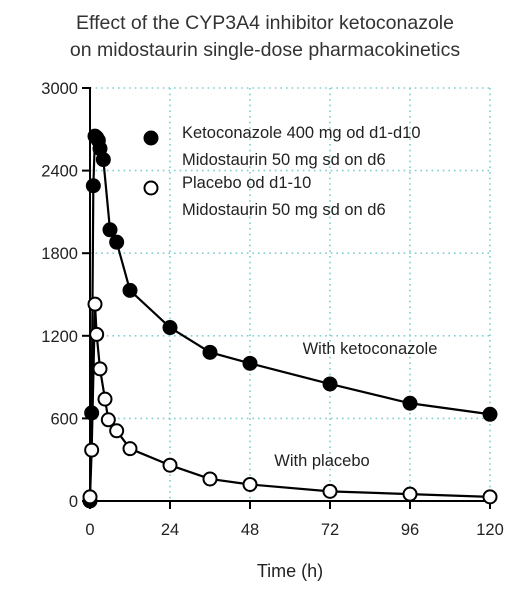 The image size is (530, 589). I want to click on y-tick-label: 3000, so click(59, 89).